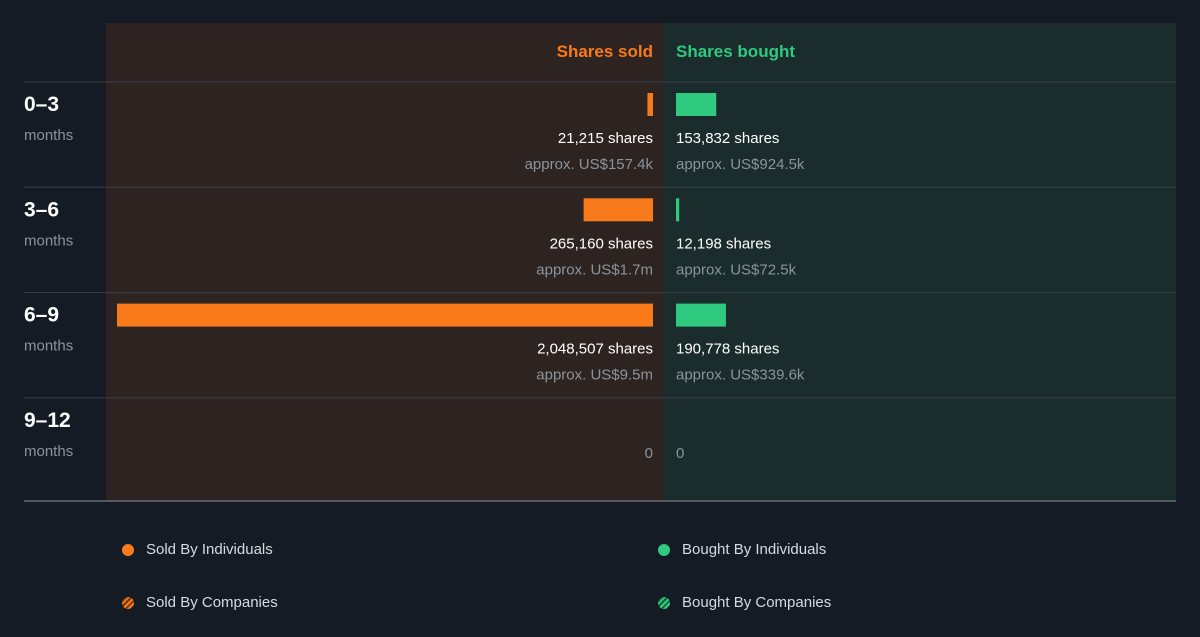 The image size is (1200, 637). I want to click on bought-shares-label: 190,778 shares, so click(727, 349).